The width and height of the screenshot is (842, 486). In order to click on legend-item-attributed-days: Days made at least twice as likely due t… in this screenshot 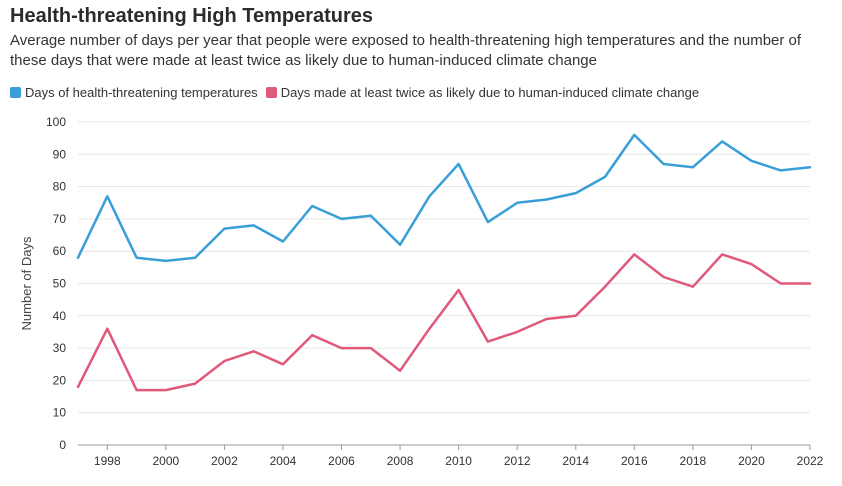, I will do `click(482, 92)`.